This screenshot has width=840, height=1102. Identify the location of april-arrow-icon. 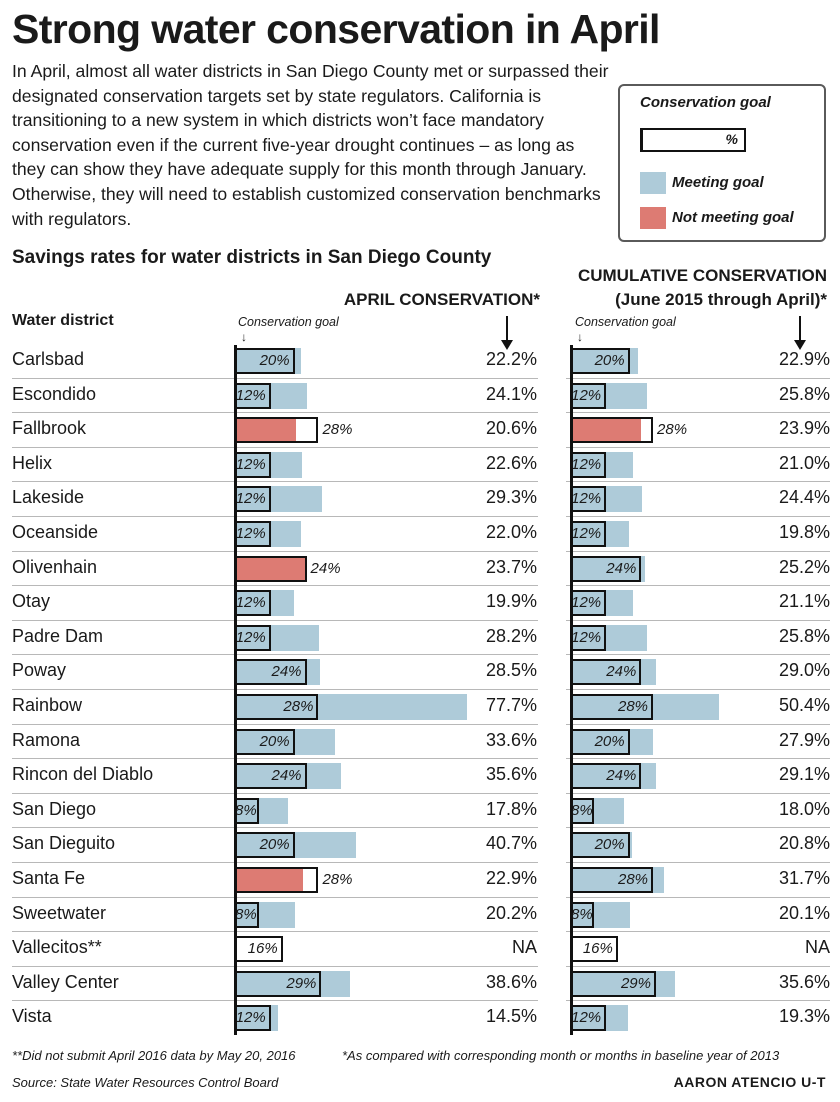
(507, 329).